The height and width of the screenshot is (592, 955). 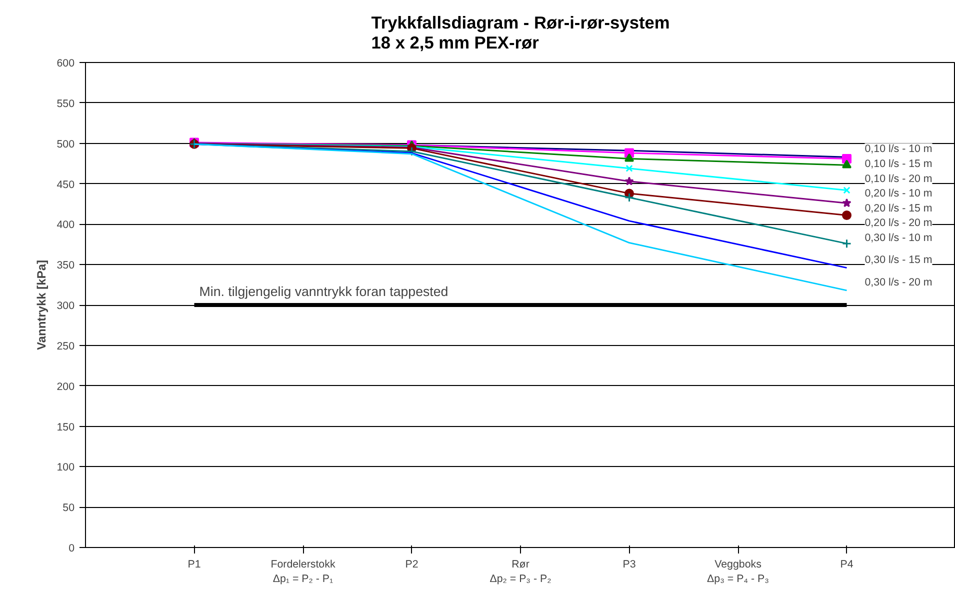 What do you see at coordinates (521, 571) in the screenshot?
I see `x-tick-label: Rør Δp₂ = P₃ - P₂` at bounding box center [521, 571].